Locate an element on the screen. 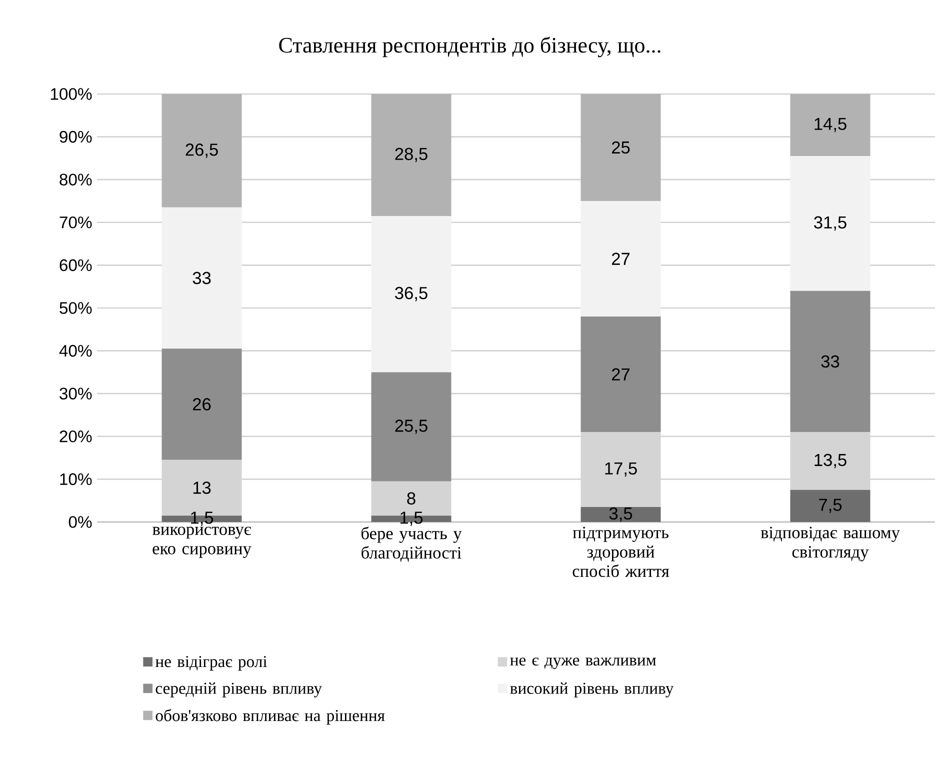  x-tick-label: підтримують здоровий спосіб життя is located at coordinates (621, 552).